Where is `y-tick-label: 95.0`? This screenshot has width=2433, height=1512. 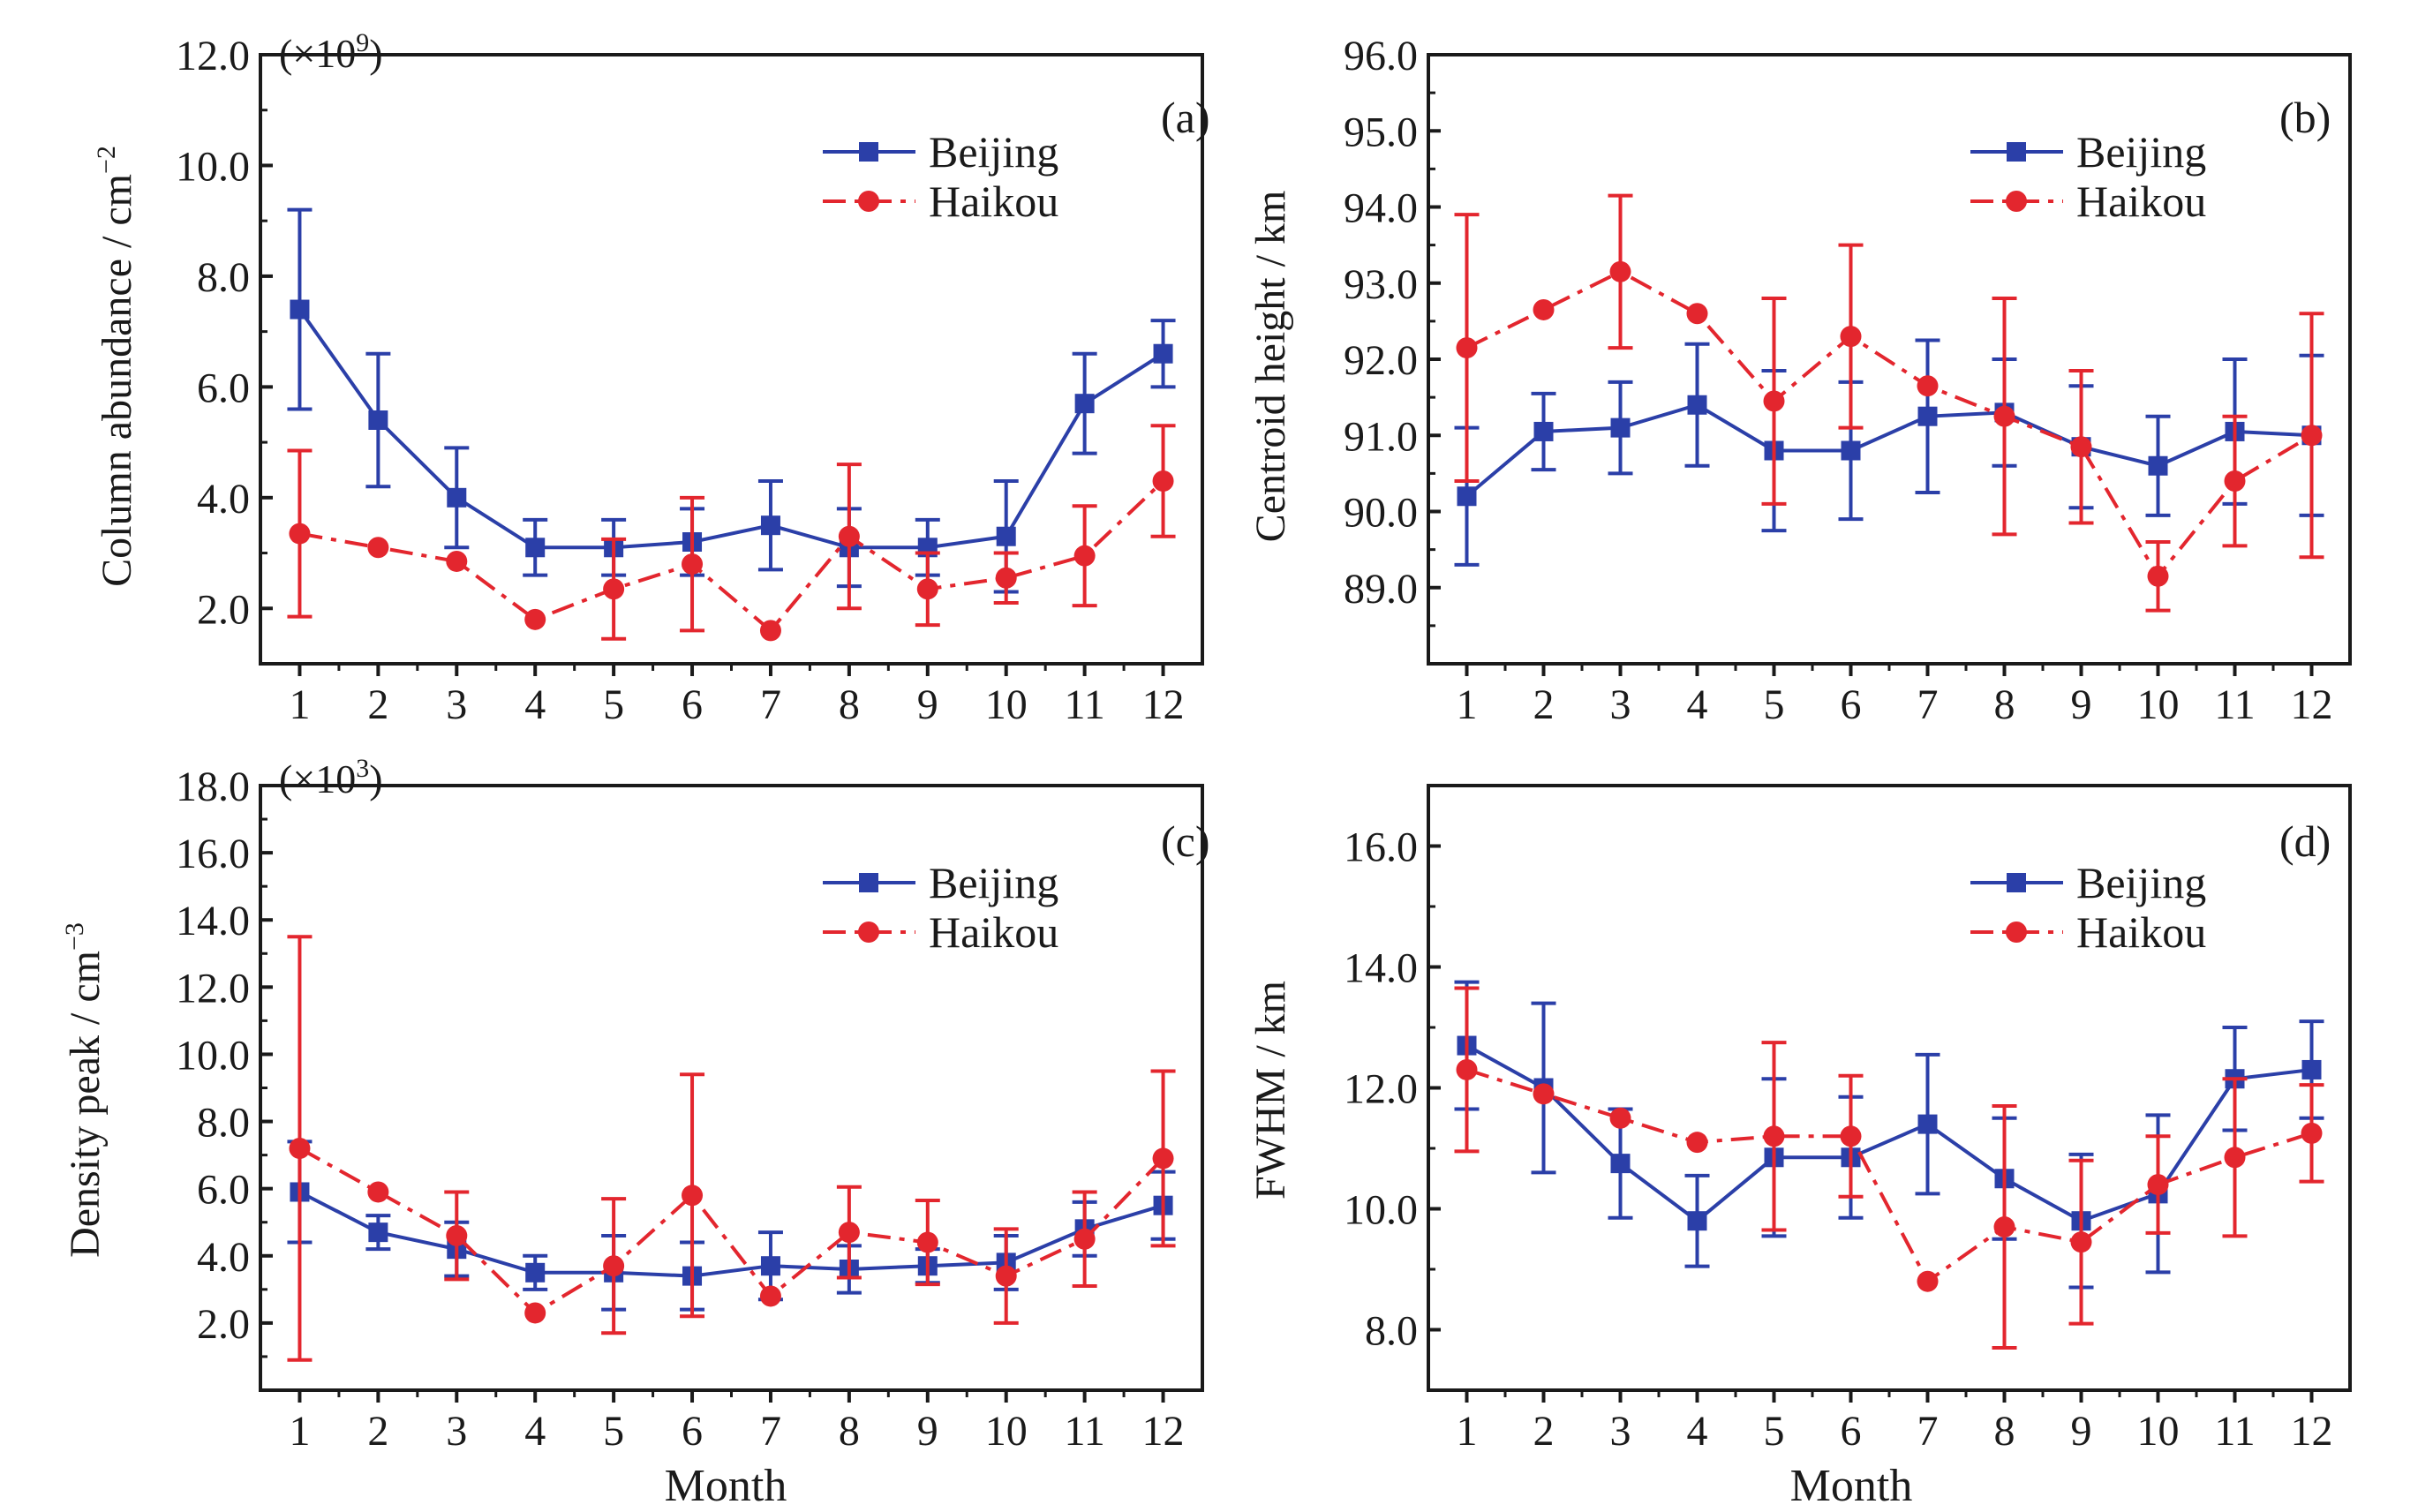 y-tick-label: 95.0 is located at coordinates (1381, 132).